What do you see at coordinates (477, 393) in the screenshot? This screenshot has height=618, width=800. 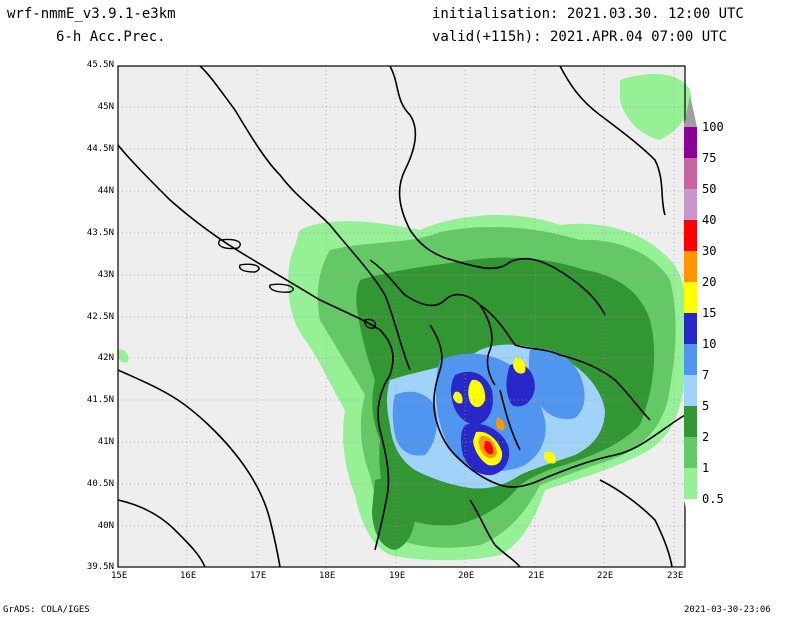 I see `precip-area-yellow` at bounding box center [477, 393].